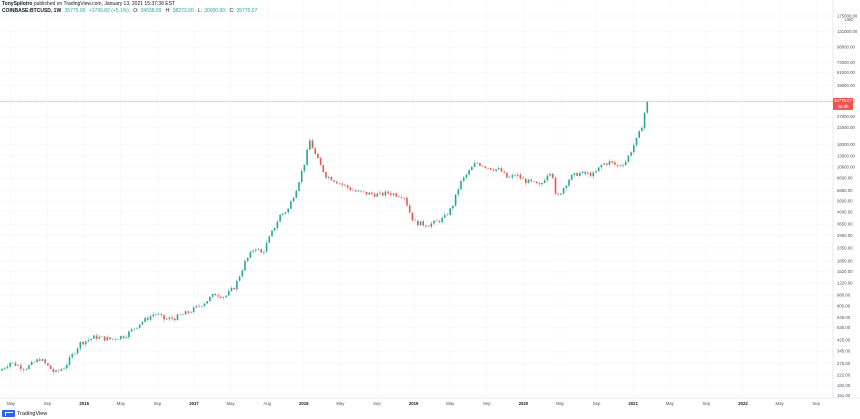  I want to click on x-tick-label: 2020, so click(524, 403).